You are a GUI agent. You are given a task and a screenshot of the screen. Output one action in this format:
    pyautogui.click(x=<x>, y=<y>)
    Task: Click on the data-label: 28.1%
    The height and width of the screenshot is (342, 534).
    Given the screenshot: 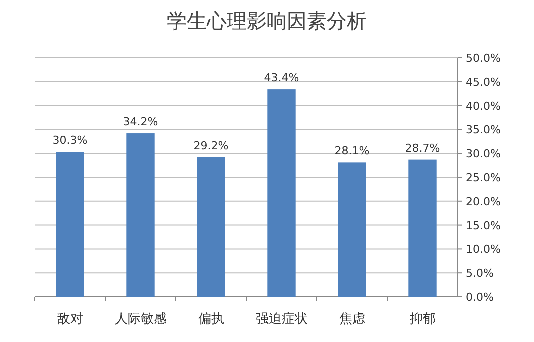 What is the action you would take?
    pyautogui.click(x=352, y=151)
    